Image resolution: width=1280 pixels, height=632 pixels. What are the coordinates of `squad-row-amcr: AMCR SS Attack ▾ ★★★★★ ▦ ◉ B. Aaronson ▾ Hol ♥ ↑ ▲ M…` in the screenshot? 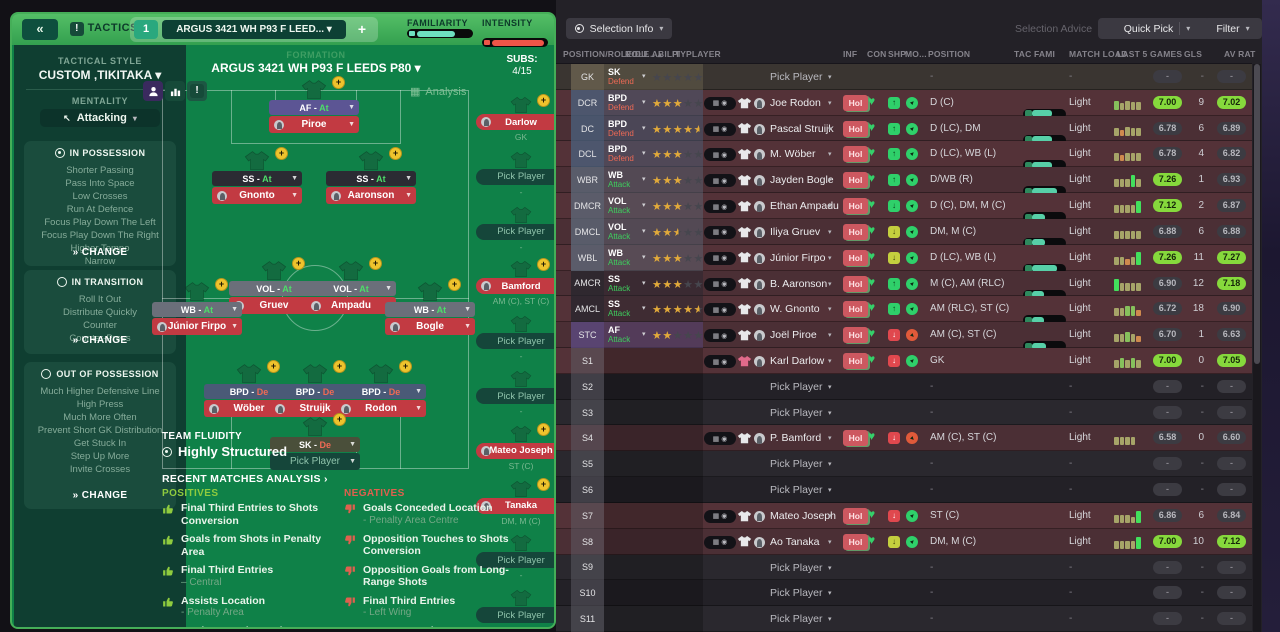 It's located at (904, 285).